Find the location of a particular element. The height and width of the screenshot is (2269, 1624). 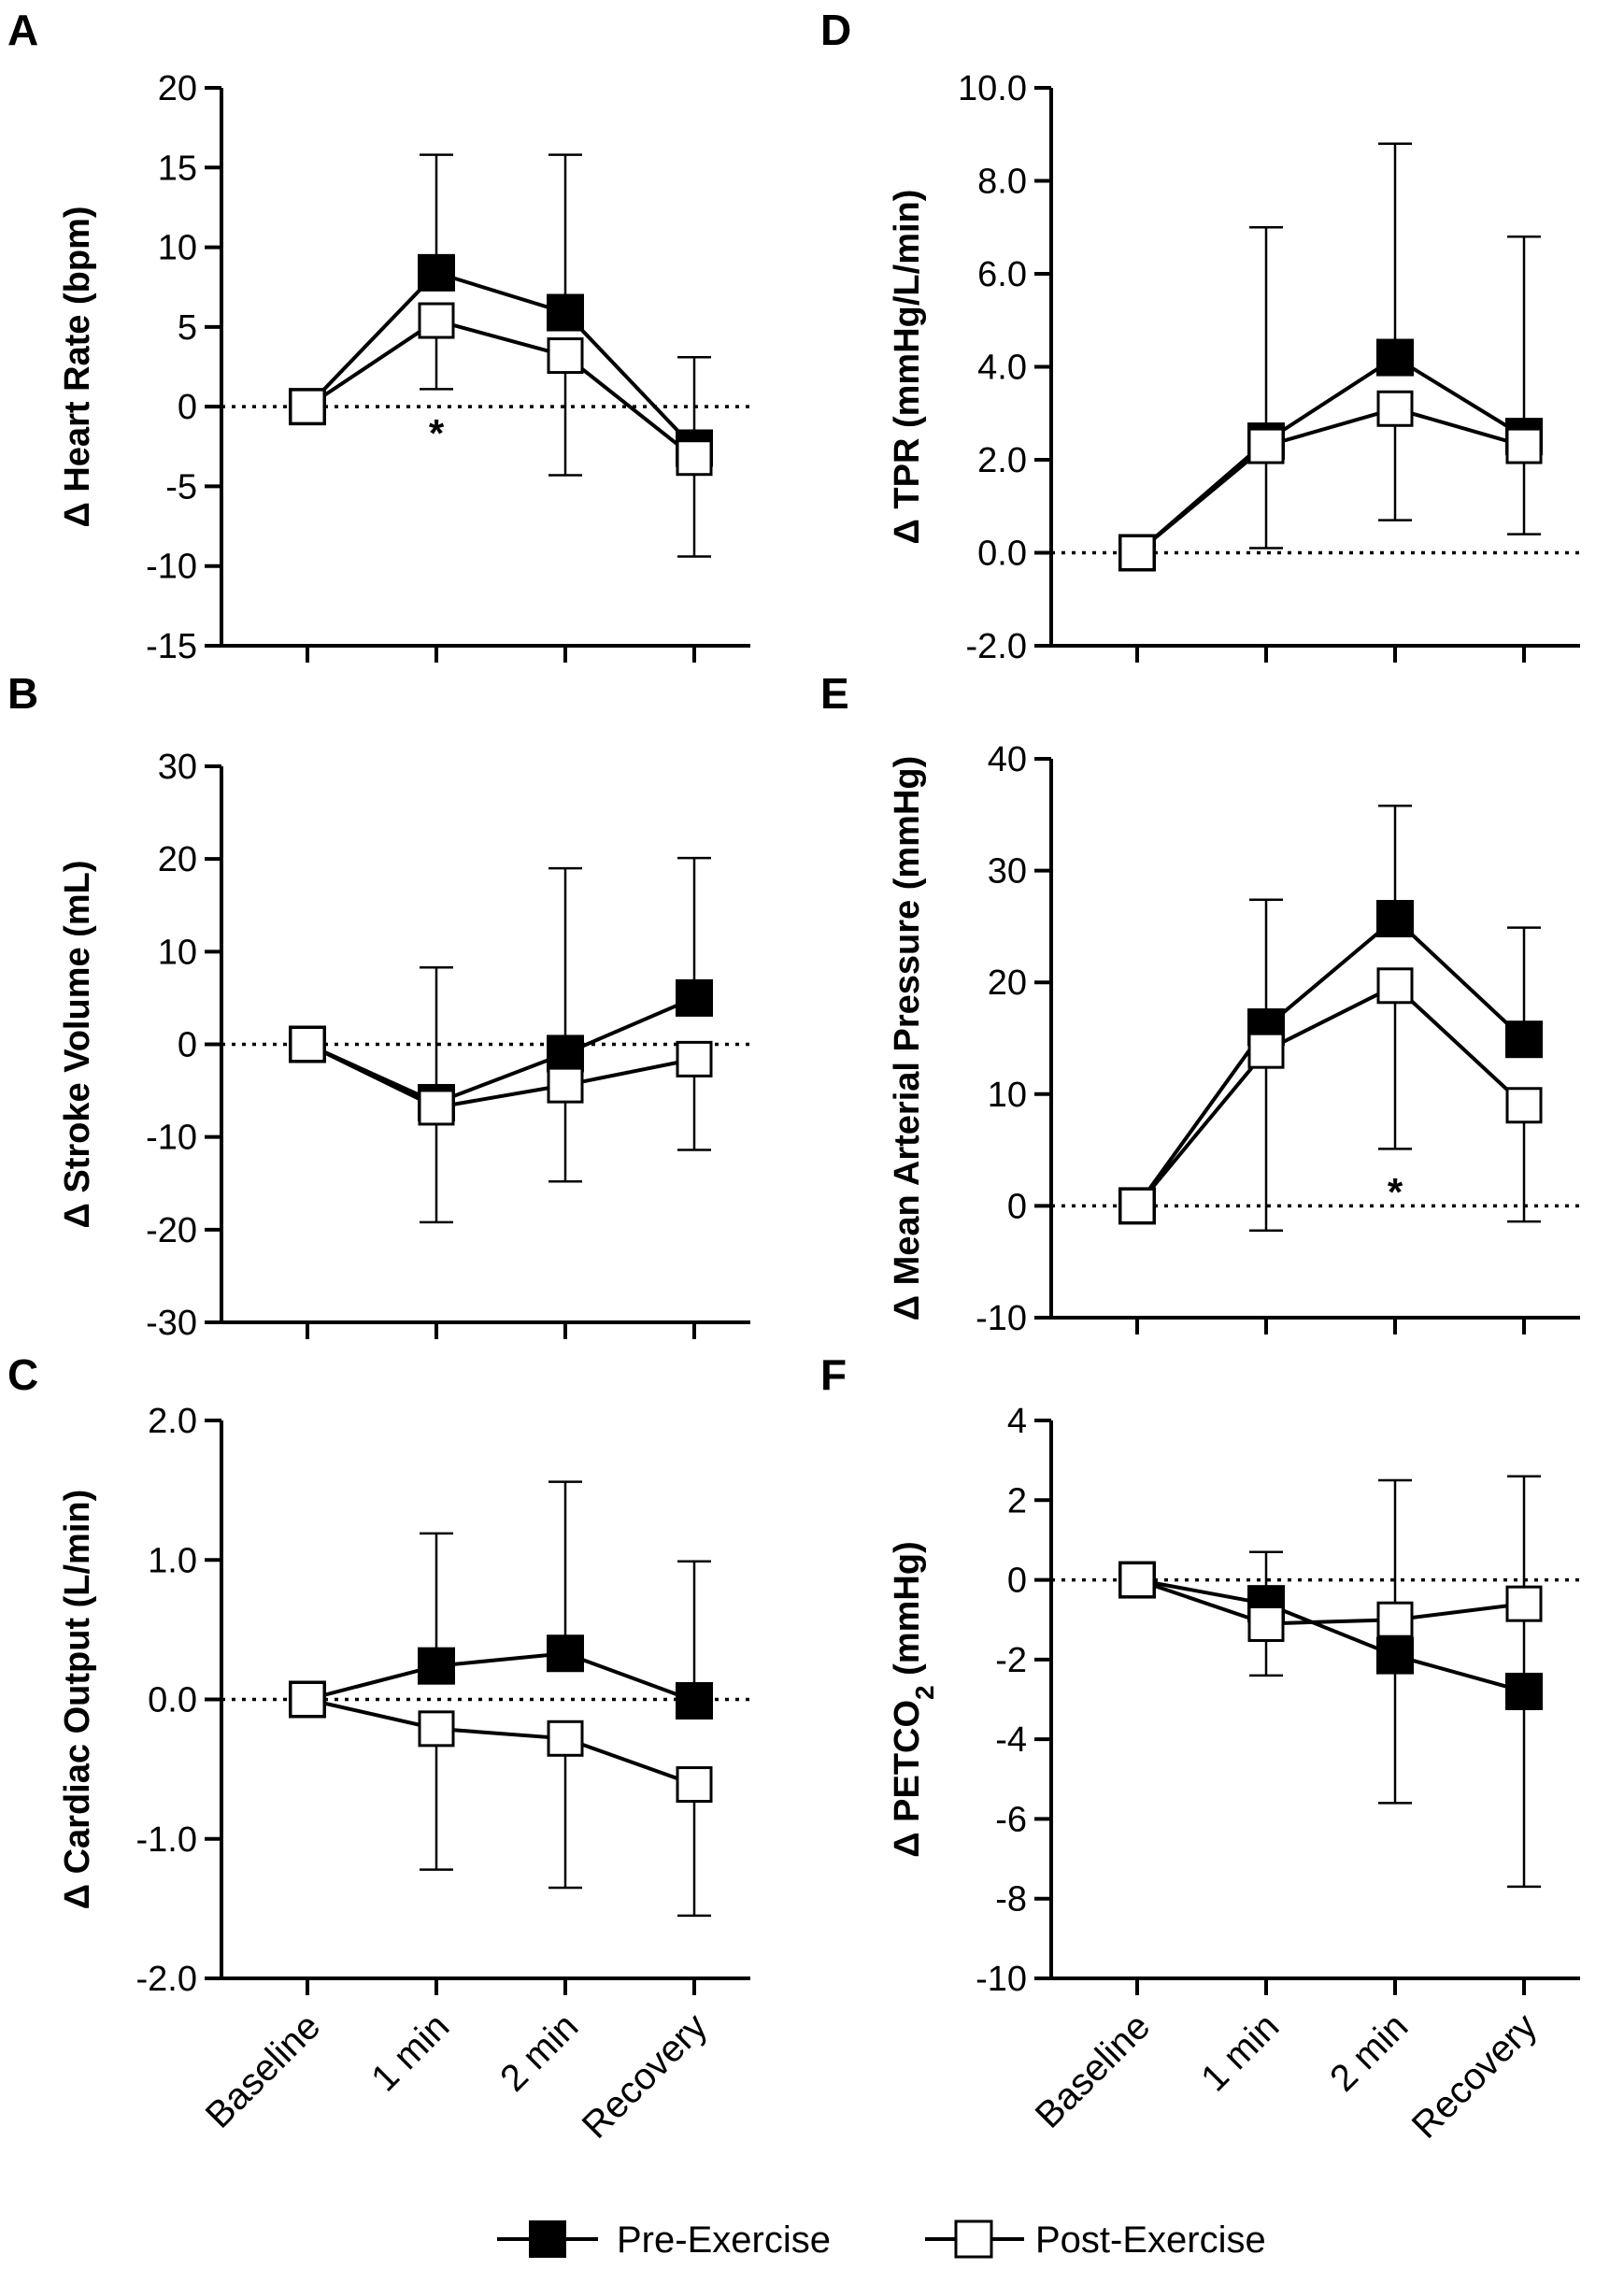

panel-letter: F is located at coordinates (833, 1374).